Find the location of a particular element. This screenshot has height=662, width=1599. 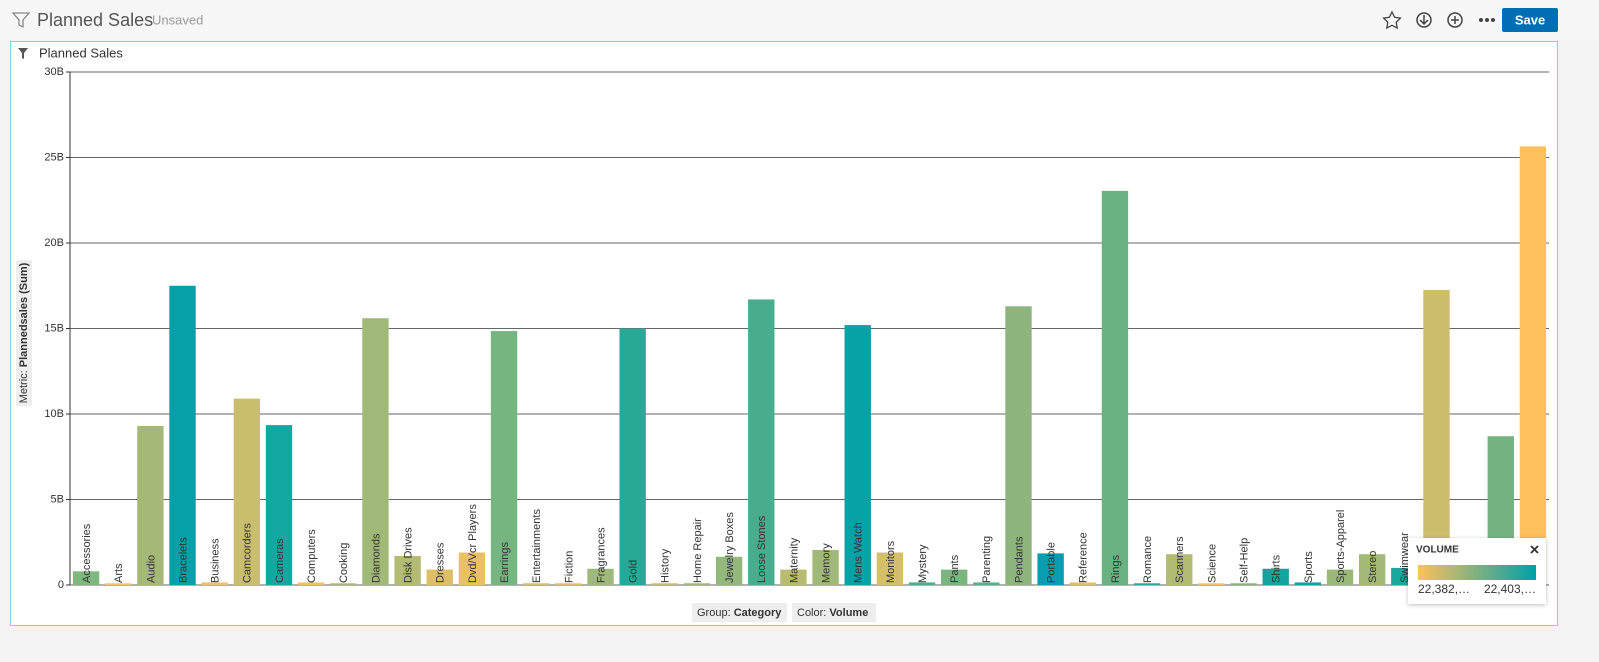

x-tick-label: Memory is located at coordinates (826, 563).